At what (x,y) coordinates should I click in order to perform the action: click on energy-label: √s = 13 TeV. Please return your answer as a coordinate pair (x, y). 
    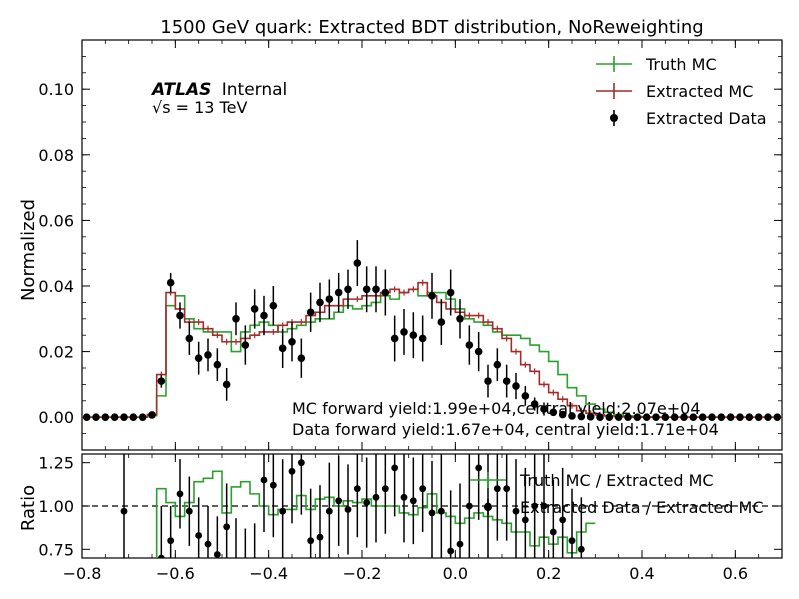
    Looking at the image, I should click on (199, 107).